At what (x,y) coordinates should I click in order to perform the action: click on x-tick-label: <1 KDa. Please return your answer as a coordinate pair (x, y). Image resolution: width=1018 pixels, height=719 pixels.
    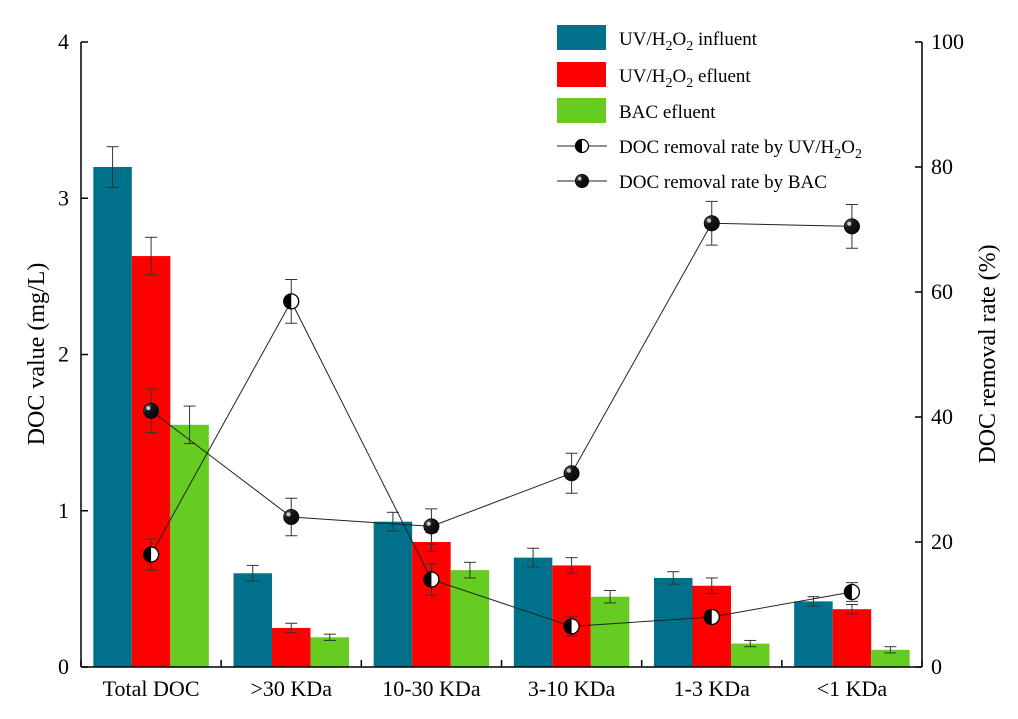
    Looking at the image, I should click on (852, 688).